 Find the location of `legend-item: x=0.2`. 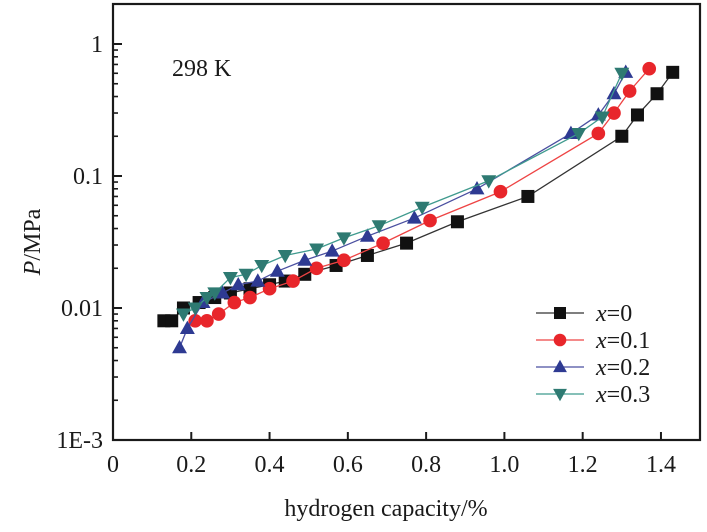

legend-item: x=0.2 is located at coordinates (593, 368).